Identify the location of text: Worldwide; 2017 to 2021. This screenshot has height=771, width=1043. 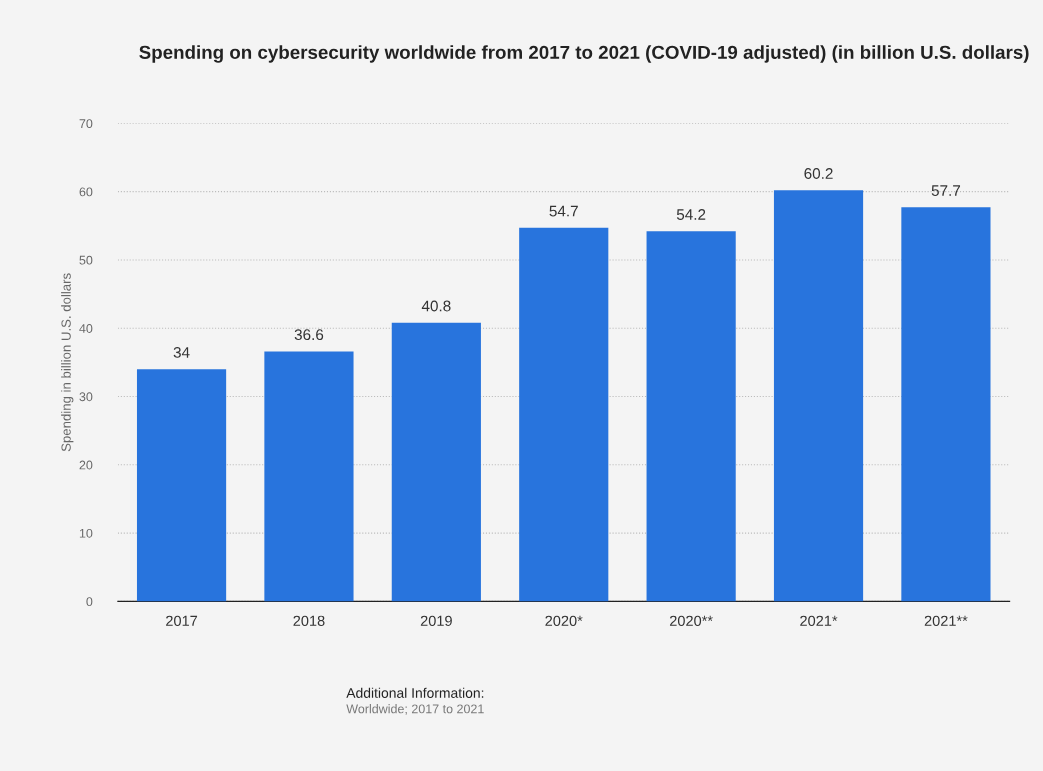
(415, 709).